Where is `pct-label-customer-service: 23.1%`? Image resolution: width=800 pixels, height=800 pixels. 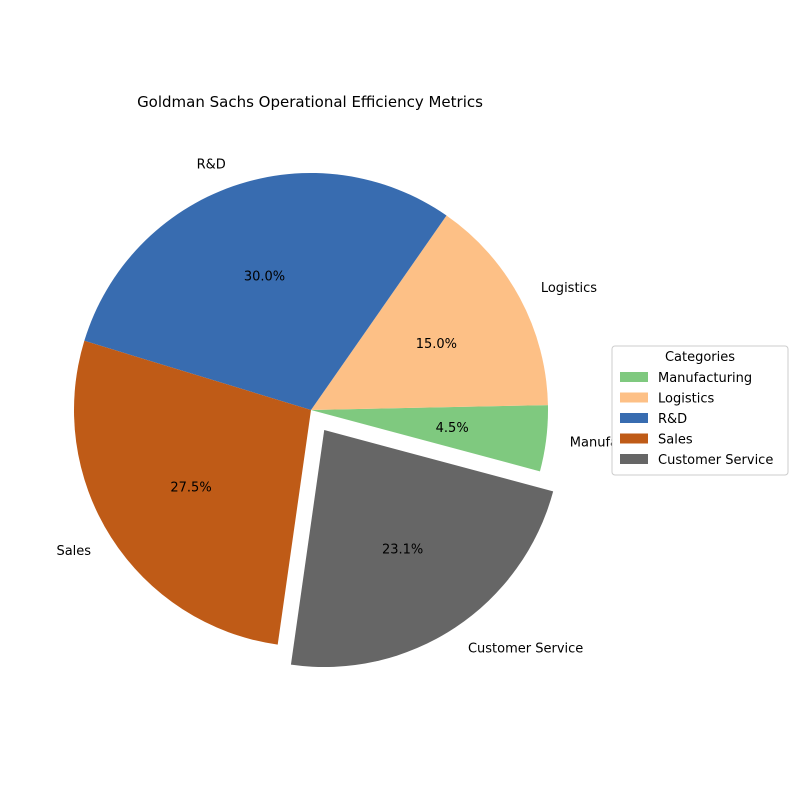
pct-label-customer-service: 23.1% is located at coordinates (402, 550).